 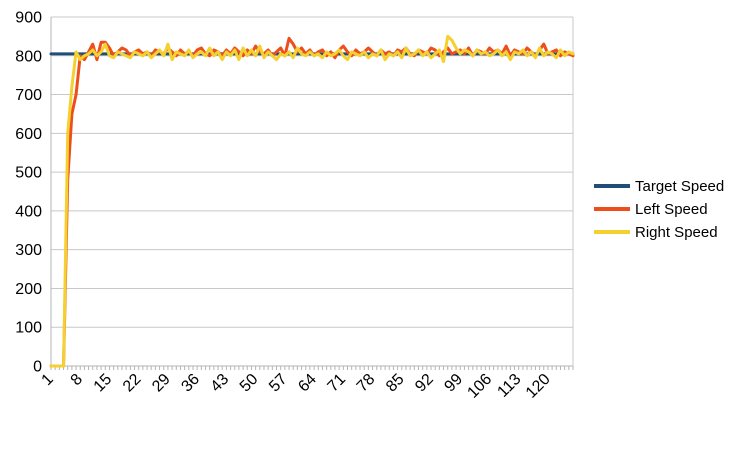 What do you see at coordinates (28, 56) in the screenshot?
I see `y-tick-label: 800` at bounding box center [28, 56].